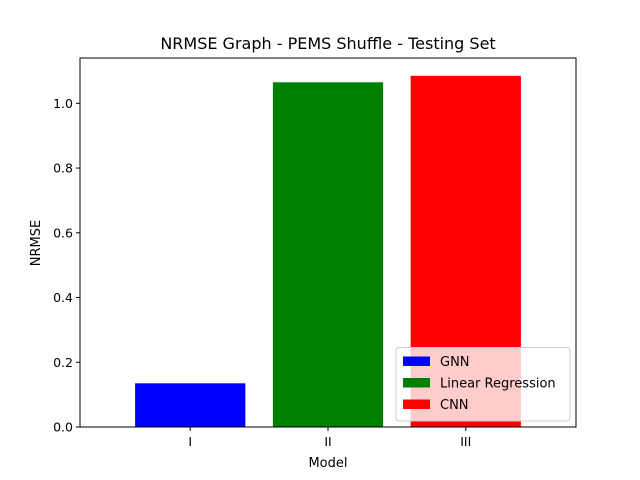  What do you see at coordinates (498, 384) in the screenshot?
I see `legend-label: Linear Regression` at bounding box center [498, 384].